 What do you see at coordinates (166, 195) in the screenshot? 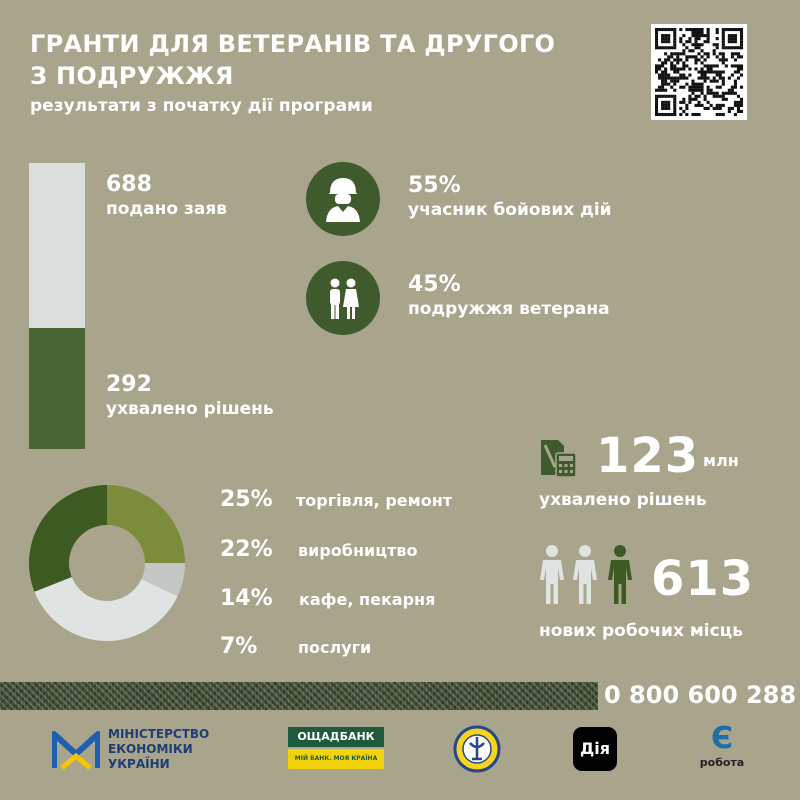
I see `submitted-stat: 688 подано заяв` at bounding box center [166, 195].